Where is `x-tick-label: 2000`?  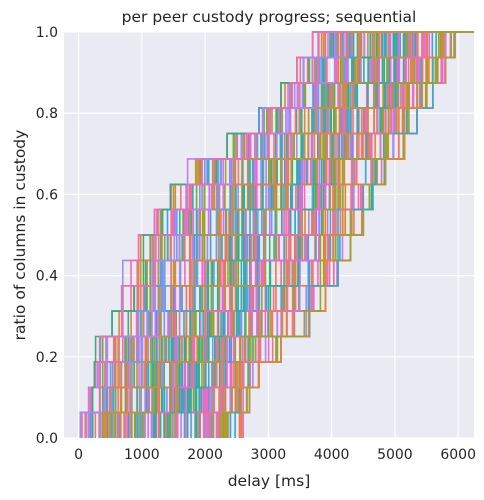 x-tick-label: 2000 is located at coordinates (205, 455).